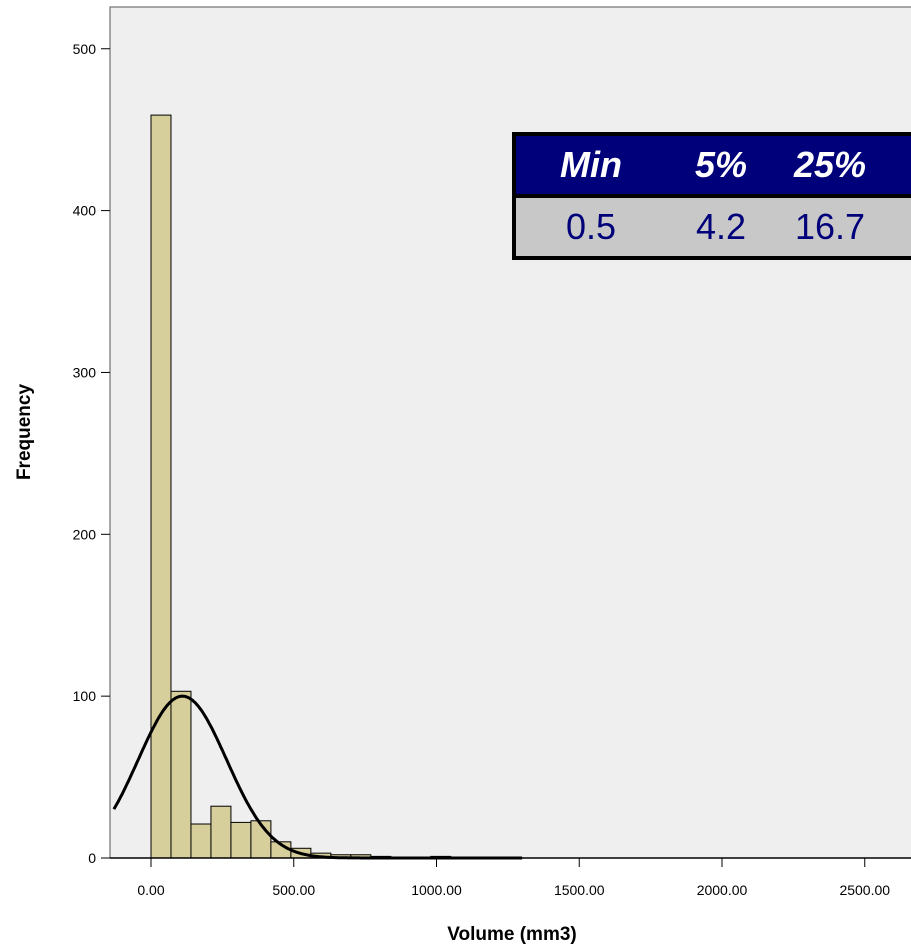 The image size is (911, 950). What do you see at coordinates (579, 890) in the screenshot?
I see `x-tick-label: 1500.00` at bounding box center [579, 890].